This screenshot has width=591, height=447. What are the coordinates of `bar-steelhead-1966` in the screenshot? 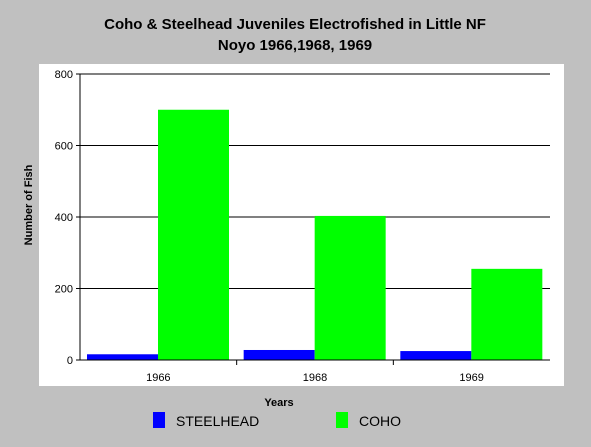 It's located at (122, 357).